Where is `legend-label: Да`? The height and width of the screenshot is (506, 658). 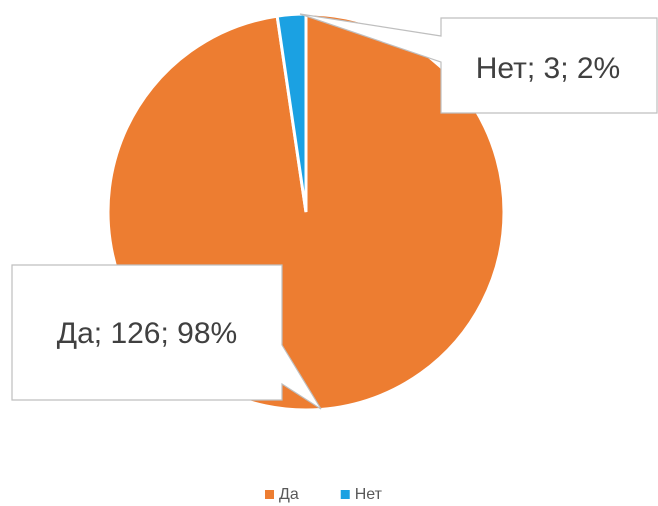
legend-label: Да is located at coordinates (289, 494).